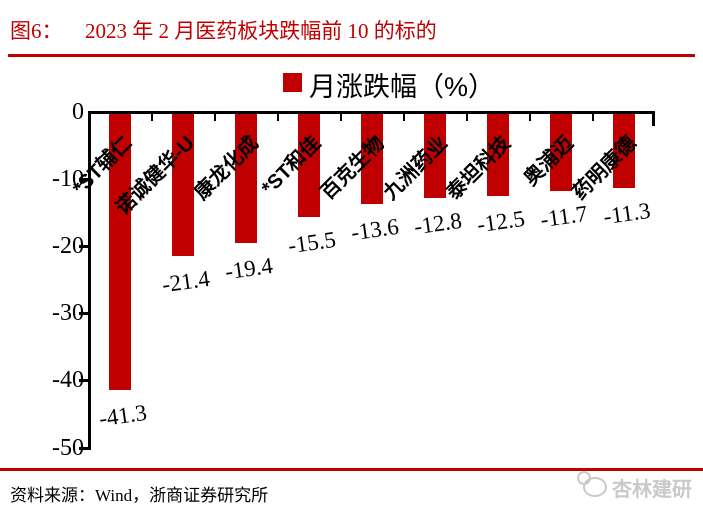  I want to click on y-tick-label: -30, so click(68, 313).